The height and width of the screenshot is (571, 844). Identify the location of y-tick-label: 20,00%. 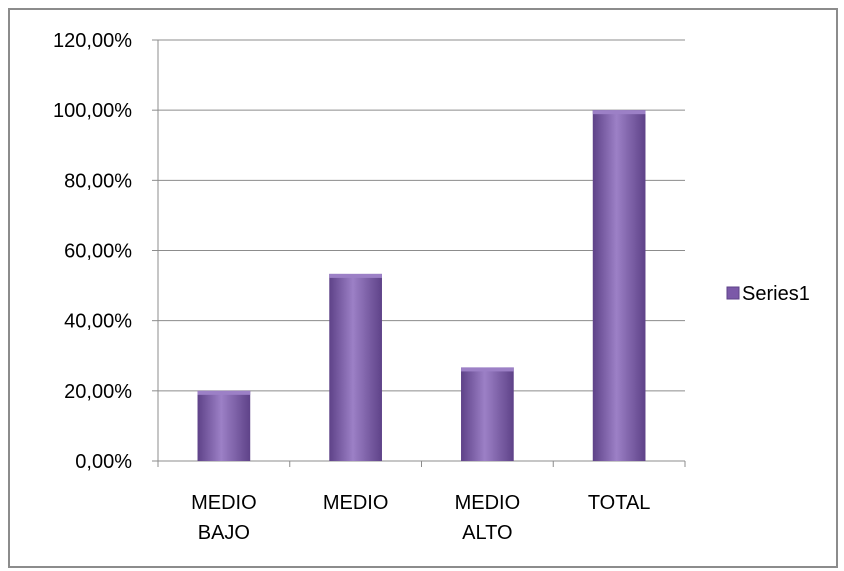
(98, 392).